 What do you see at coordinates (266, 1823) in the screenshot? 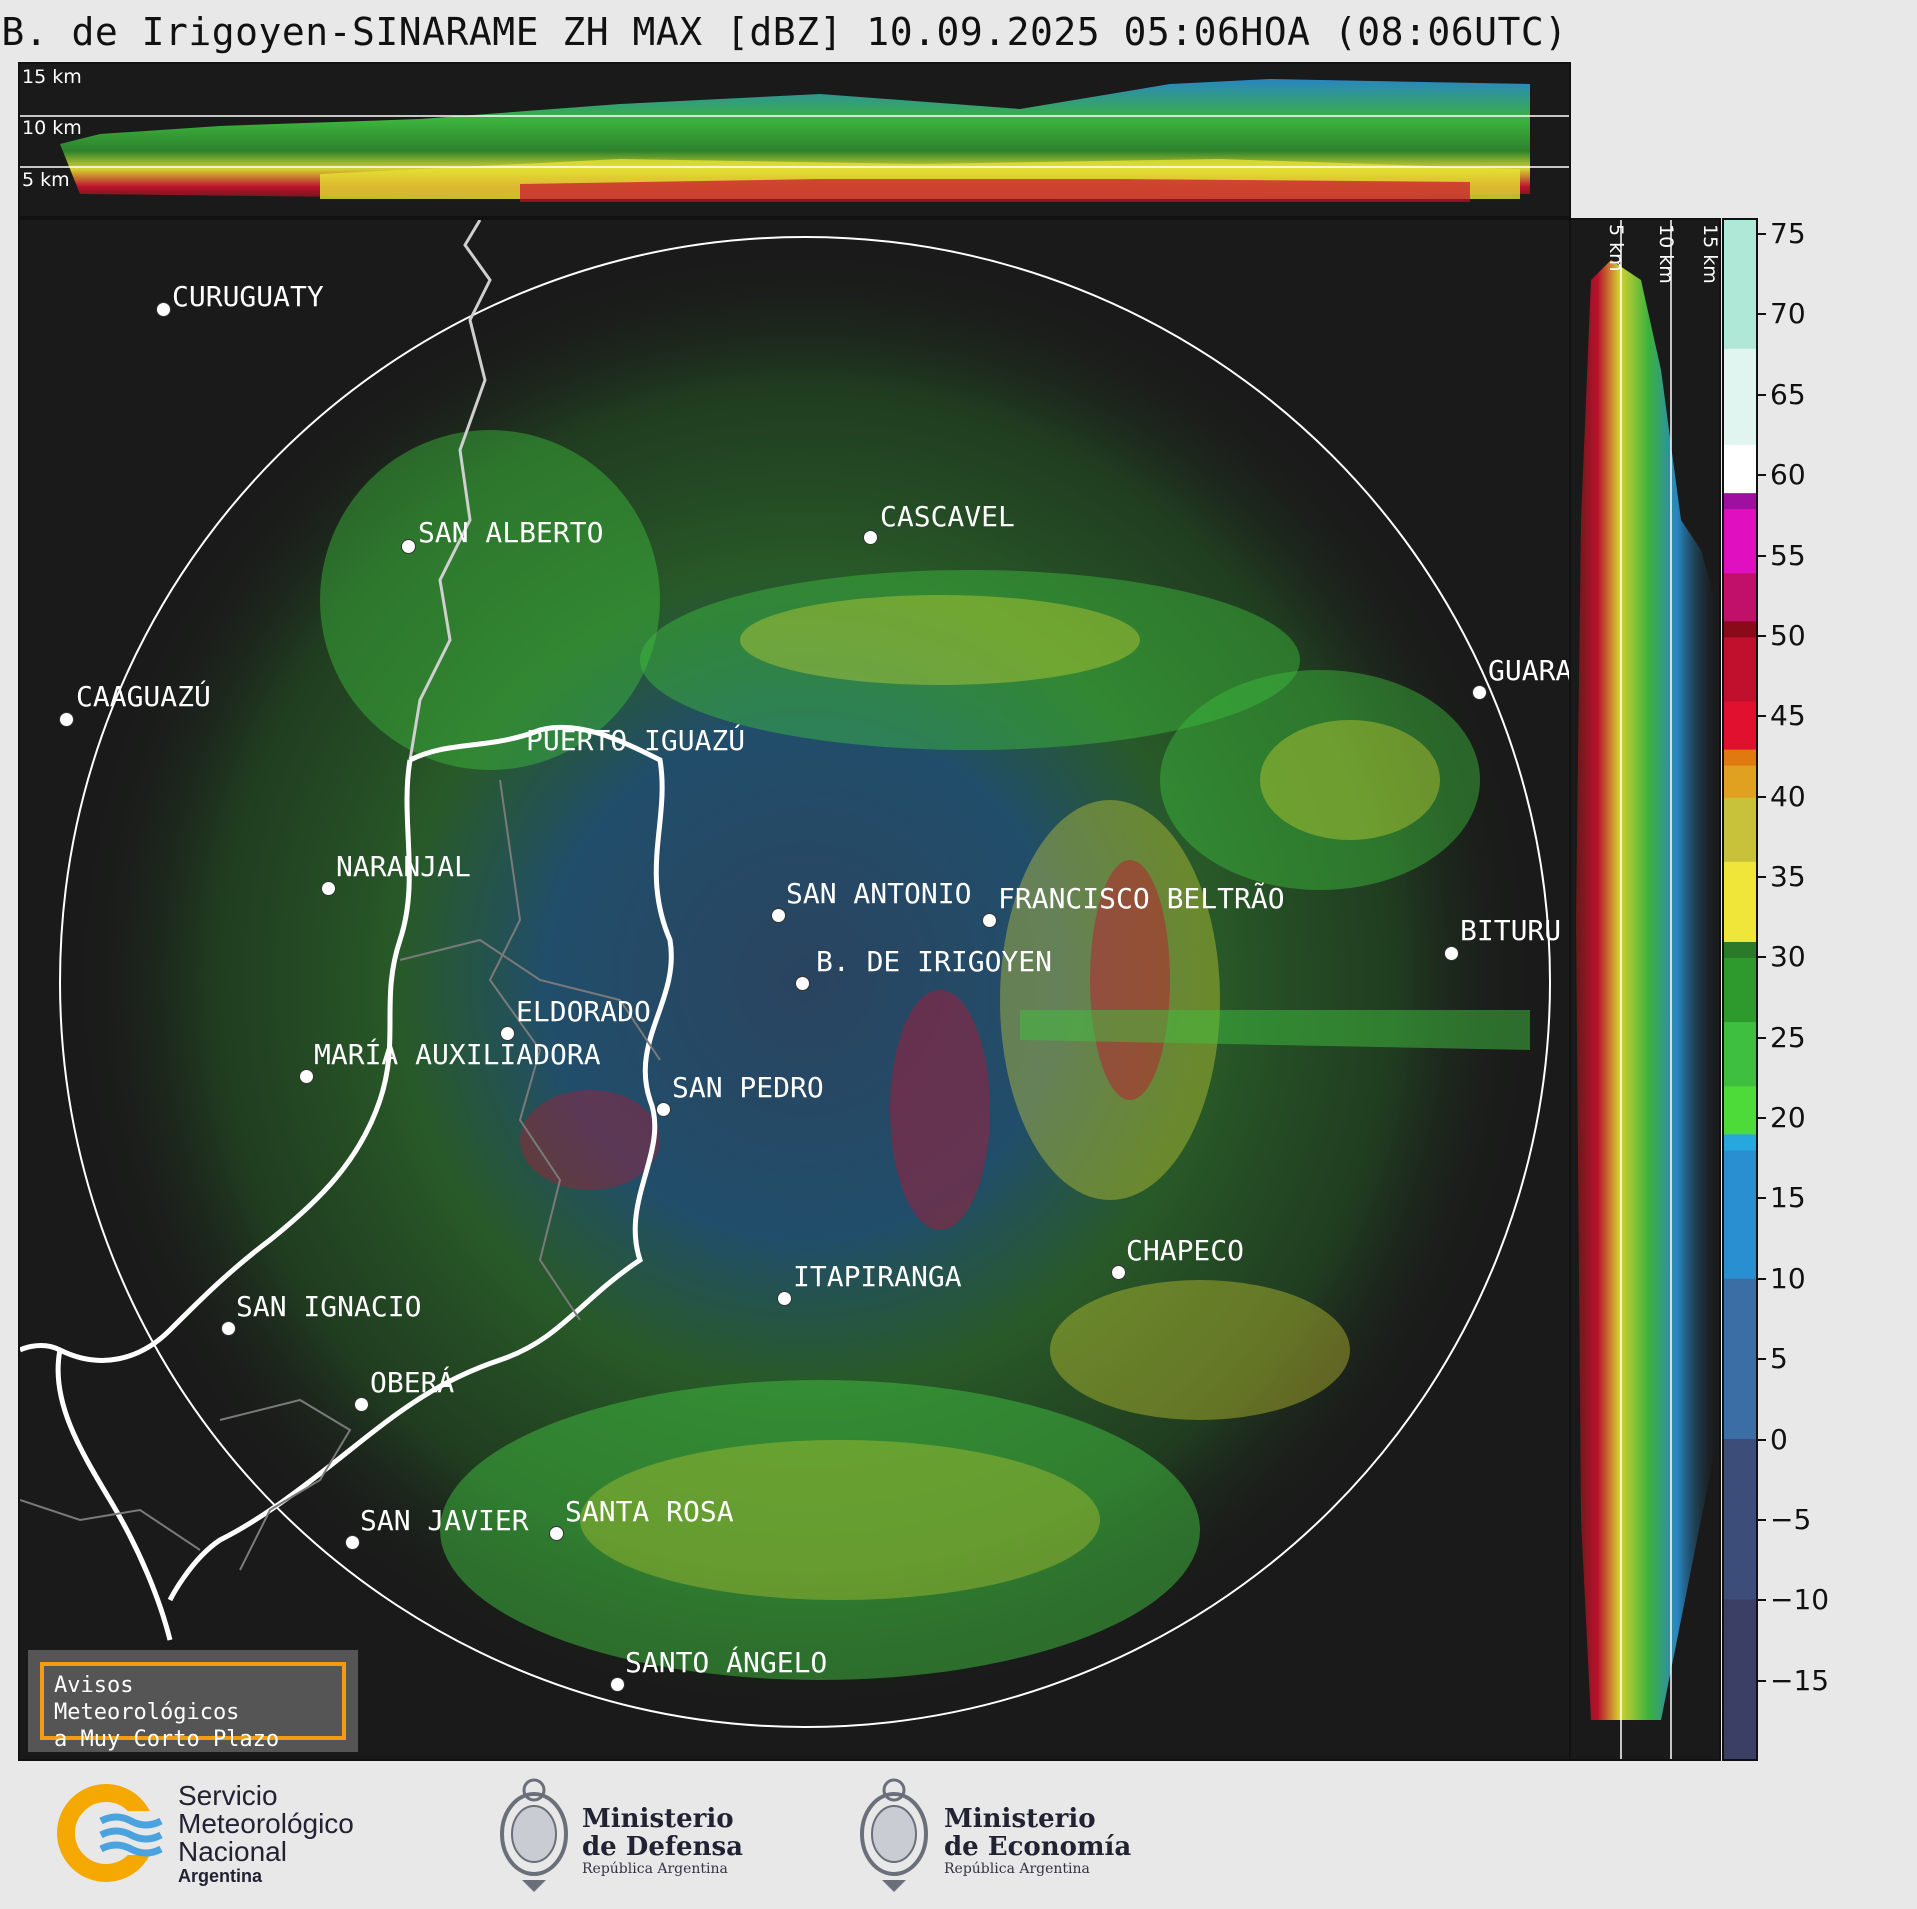
I see `smn-line-2: Meteorológico` at bounding box center [266, 1823].